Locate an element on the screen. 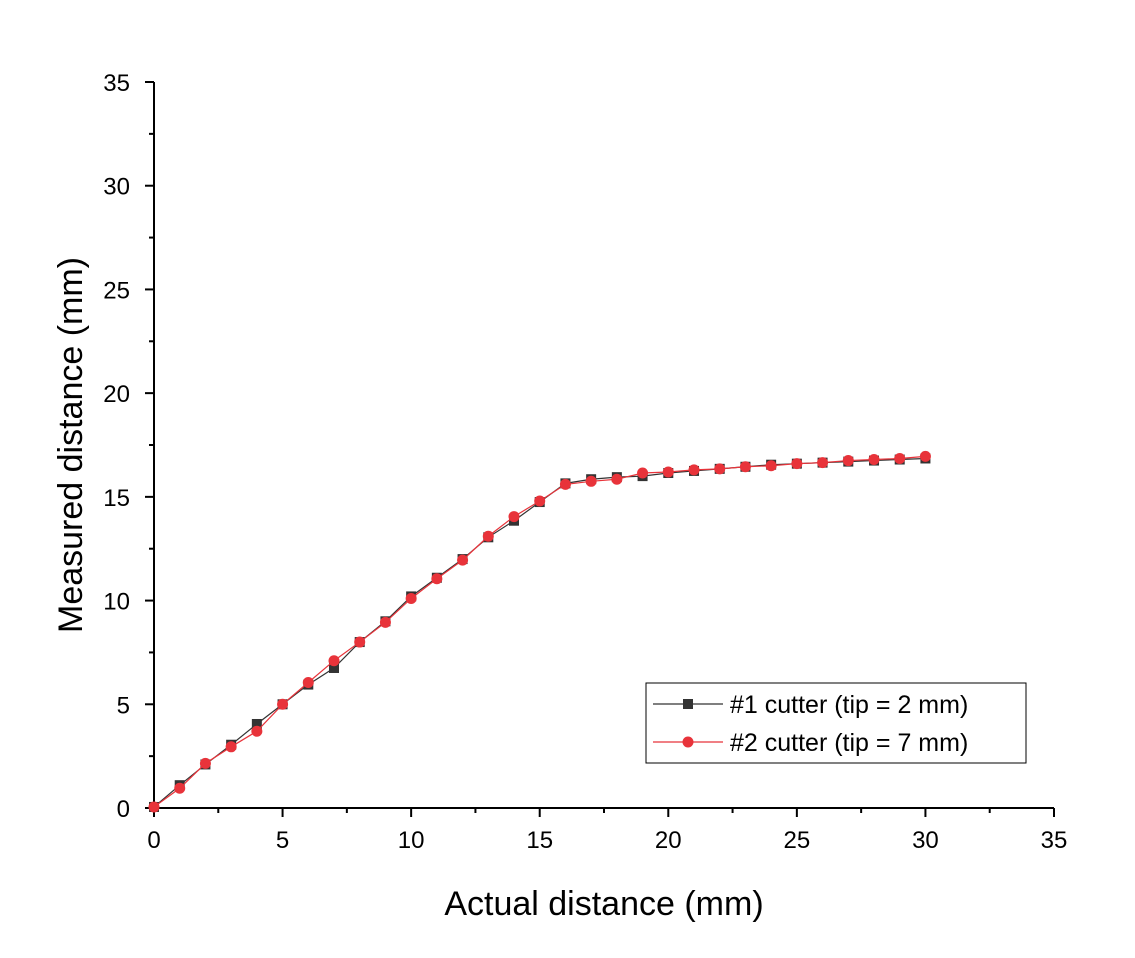 Image resolution: width=1135 pixels, height=958 pixels. x-axis-ticks: 0 5 10 15 20 25 30 35 is located at coordinates (607, 831).